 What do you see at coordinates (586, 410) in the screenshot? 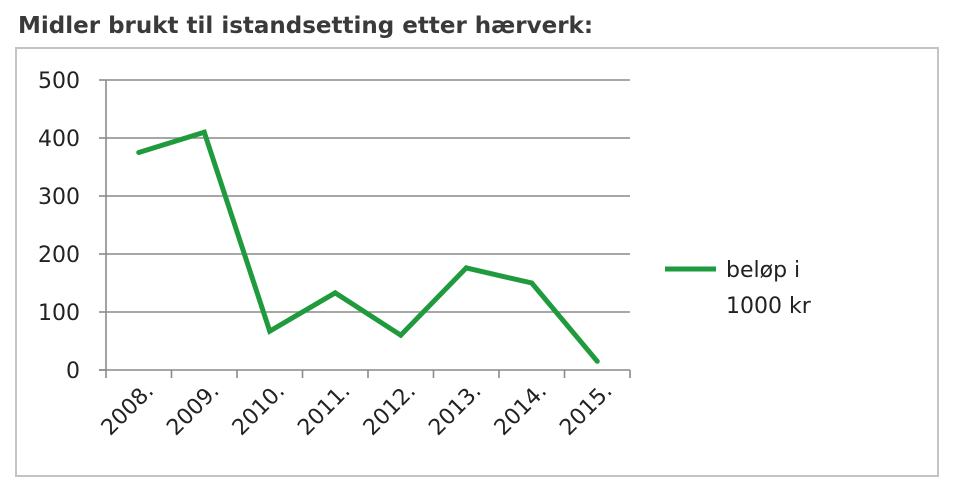
I see `x-tick-label: 2015.` at bounding box center [586, 410].